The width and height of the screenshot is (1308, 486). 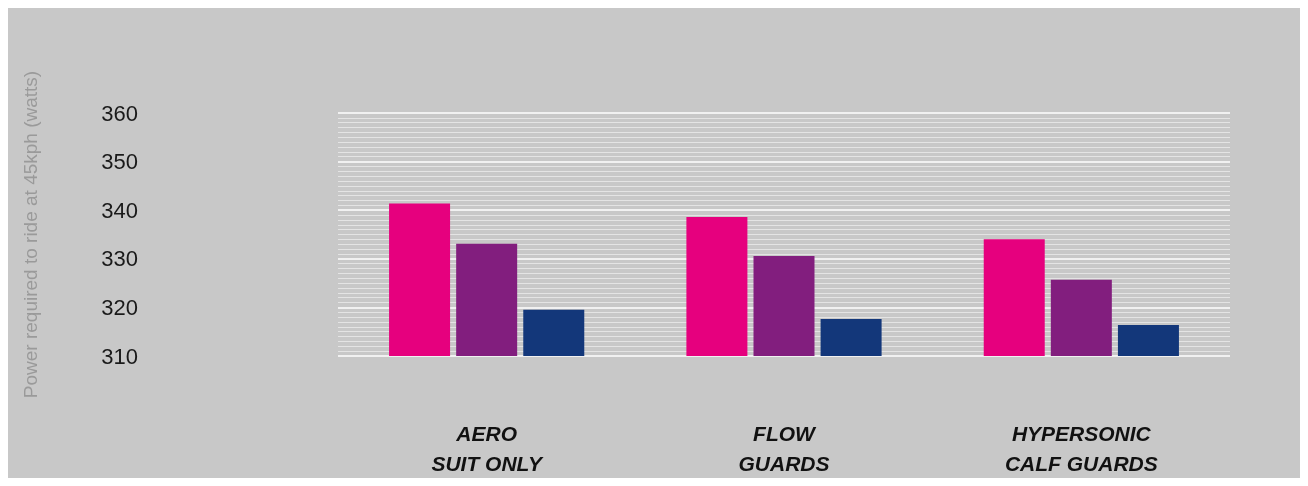 What do you see at coordinates (119, 162) in the screenshot?
I see `y-tick-label: 350` at bounding box center [119, 162].